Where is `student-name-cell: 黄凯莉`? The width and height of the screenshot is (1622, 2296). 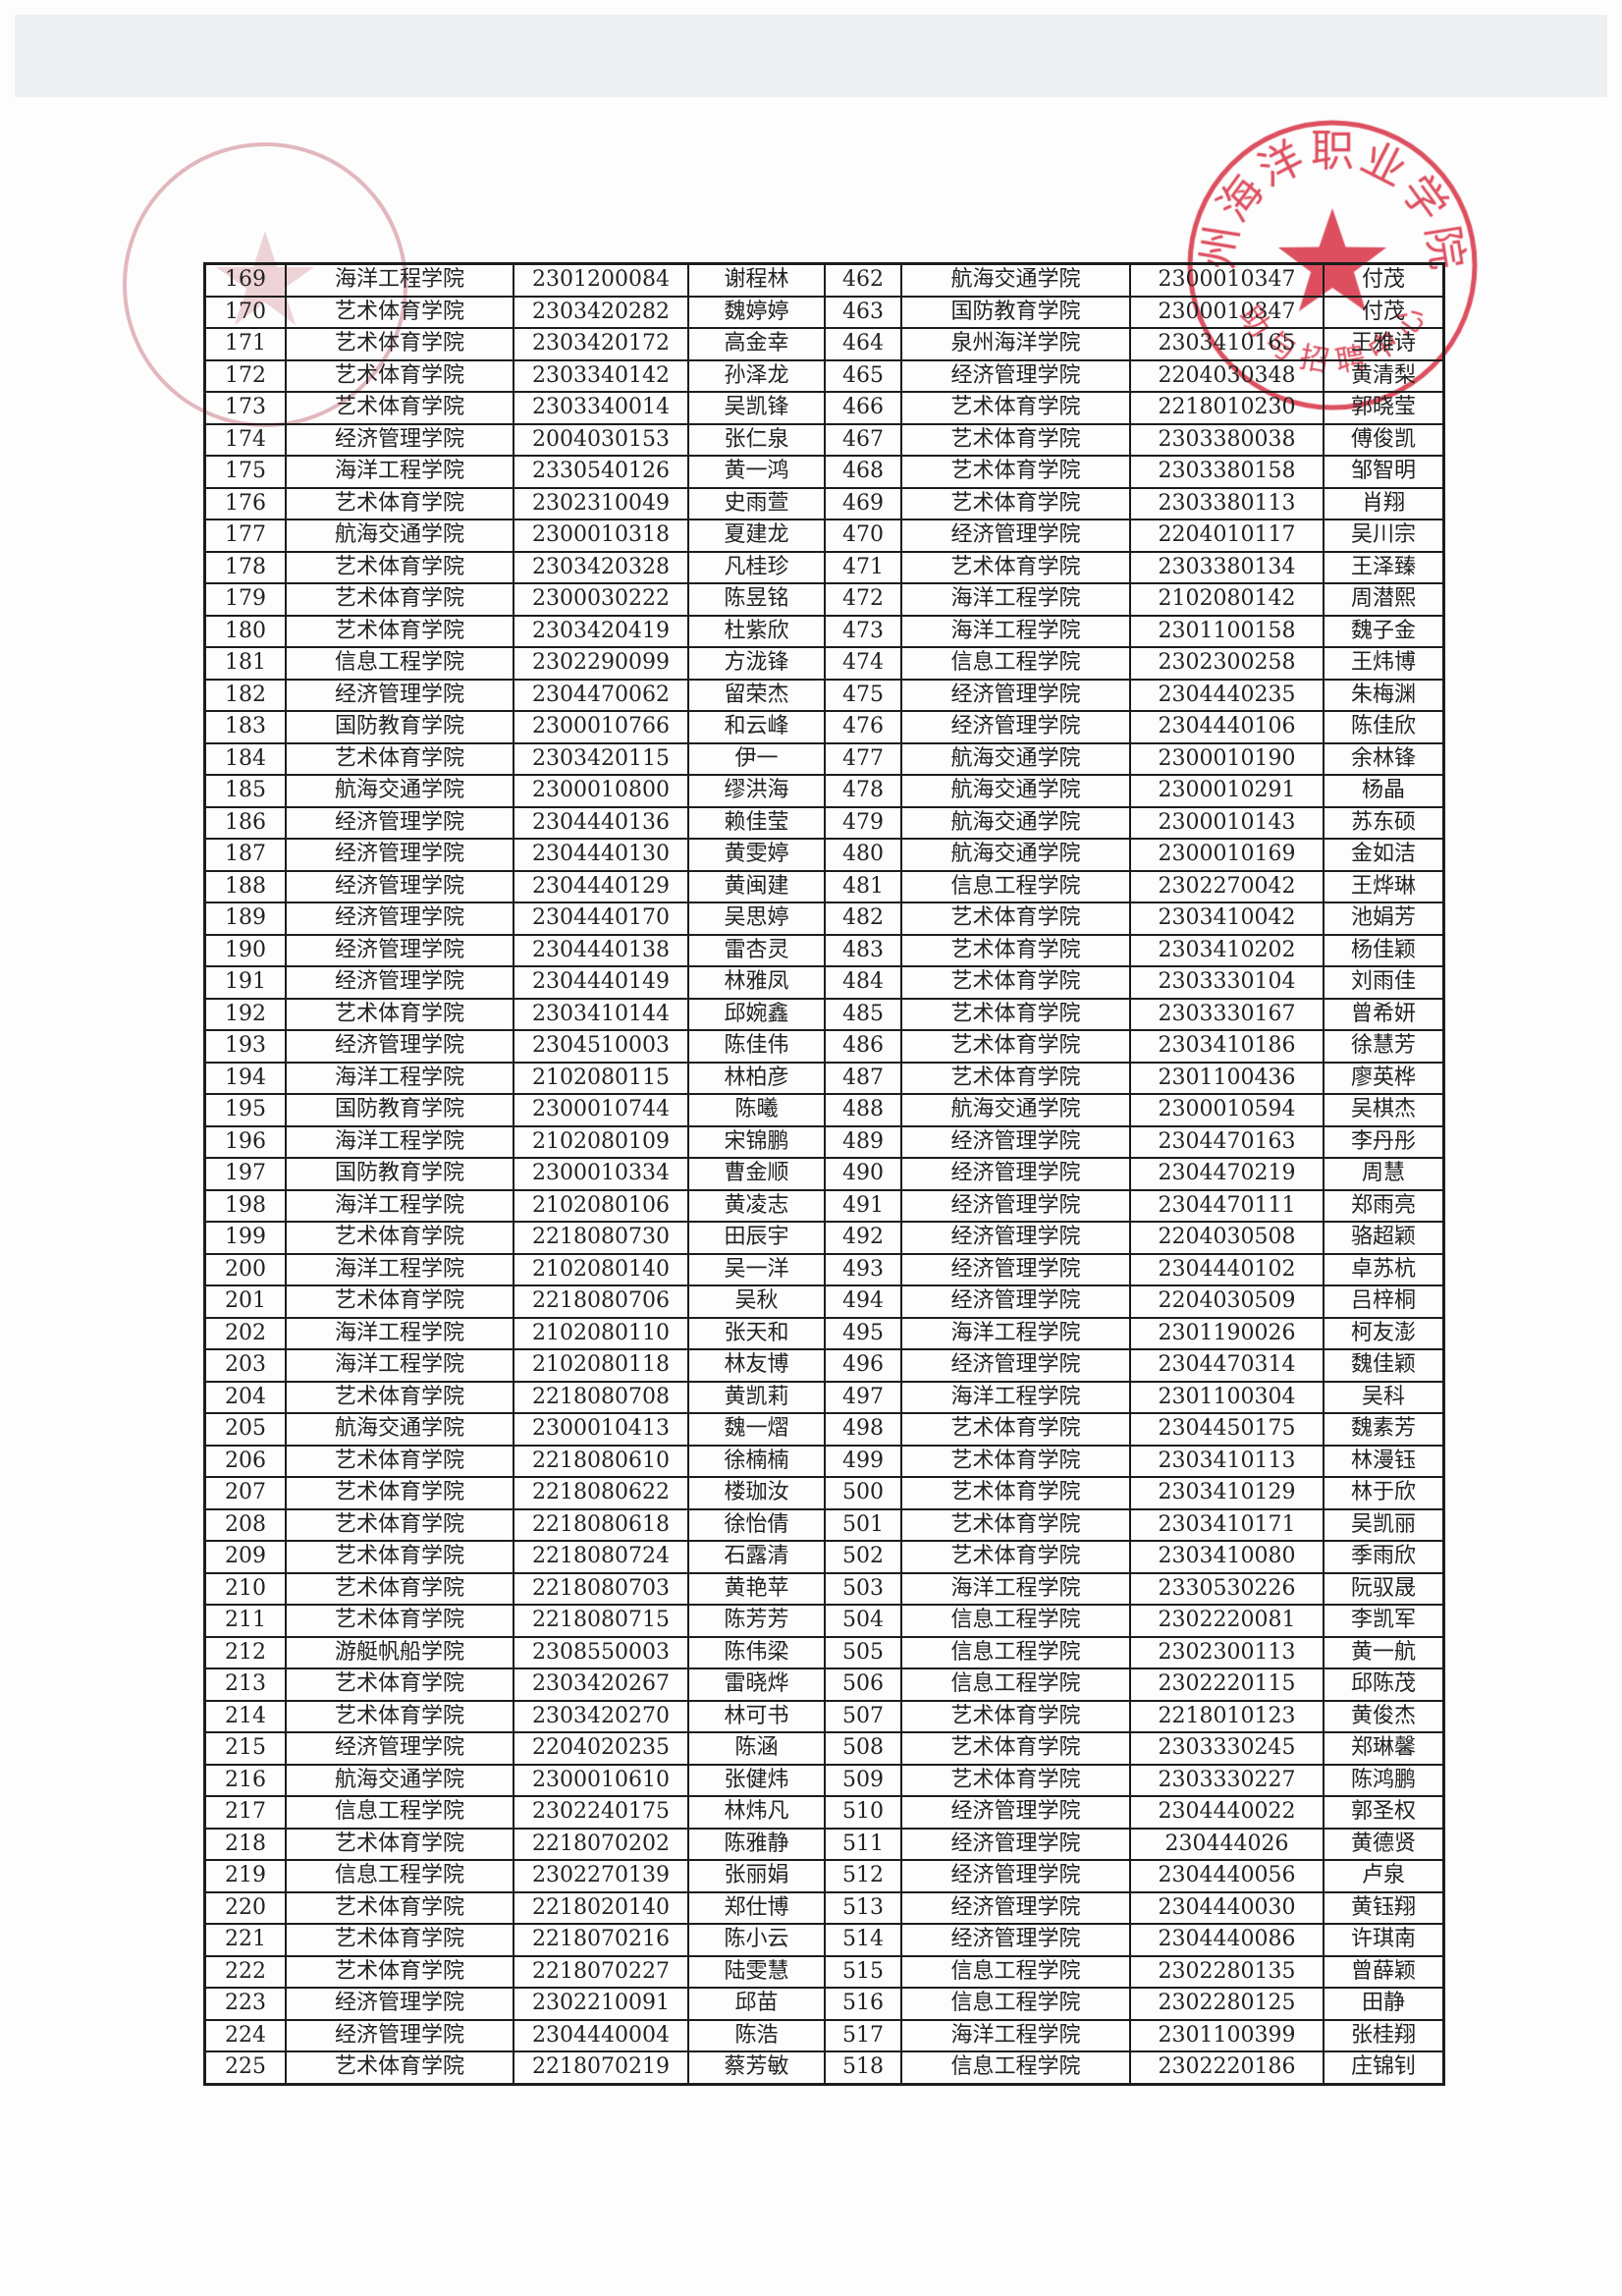 student-name-cell: 黄凯莉 is located at coordinates (756, 1397).